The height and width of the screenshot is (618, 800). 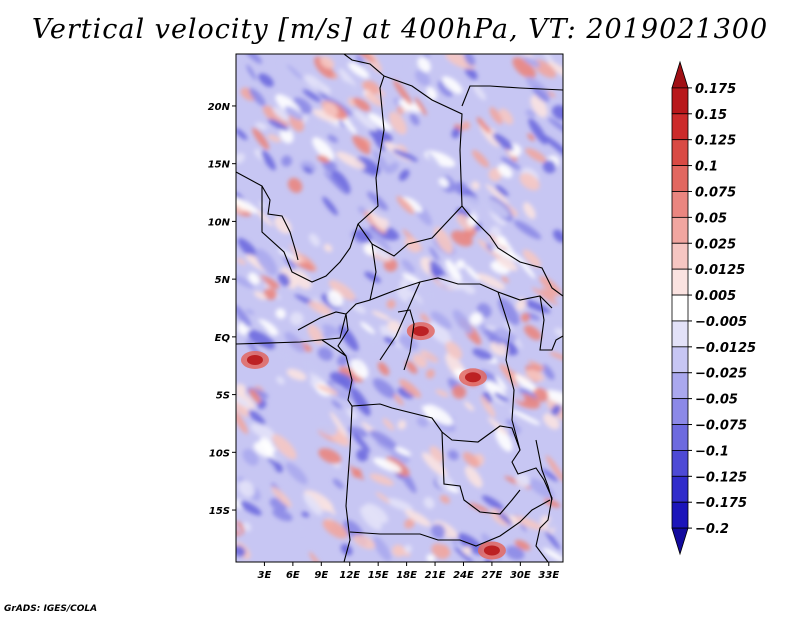 I want to click on colorbar-label: −0.2, so click(x=712, y=529).